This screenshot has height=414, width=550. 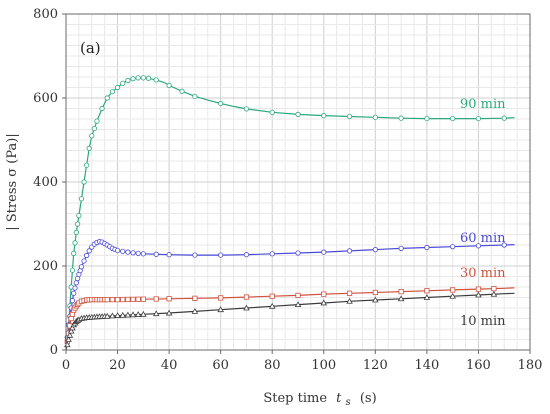 What do you see at coordinates (169, 365) in the screenshot?
I see `x-tick-label: 40` at bounding box center [169, 365].